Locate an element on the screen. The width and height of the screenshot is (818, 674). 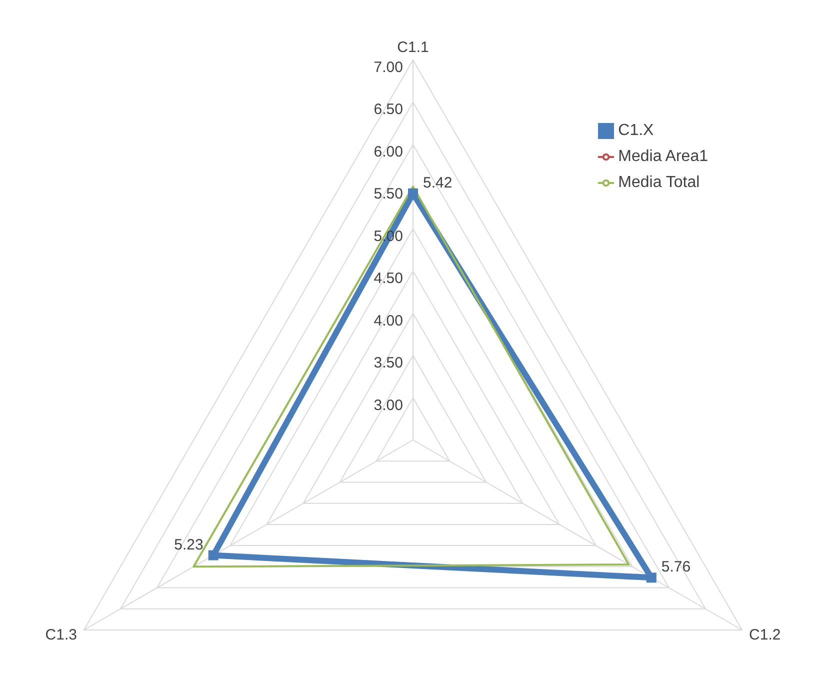
spoke-label: C1.1 is located at coordinates (413, 47).